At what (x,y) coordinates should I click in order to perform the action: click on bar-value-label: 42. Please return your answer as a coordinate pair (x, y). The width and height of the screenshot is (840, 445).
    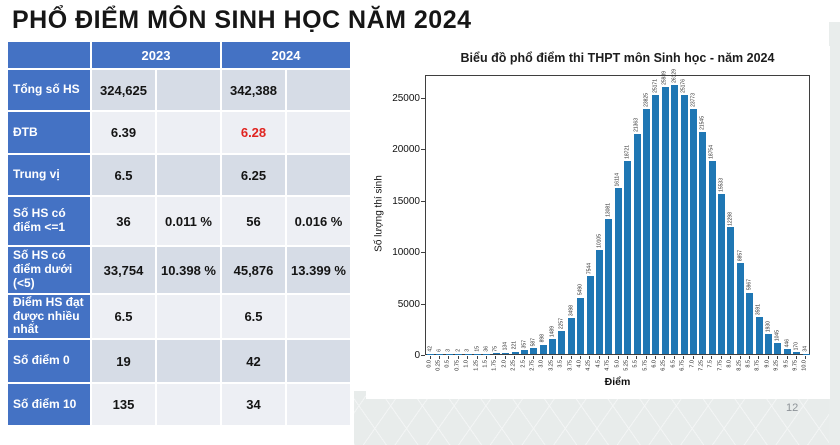
    Looking at the image, I should click on (430, 348).